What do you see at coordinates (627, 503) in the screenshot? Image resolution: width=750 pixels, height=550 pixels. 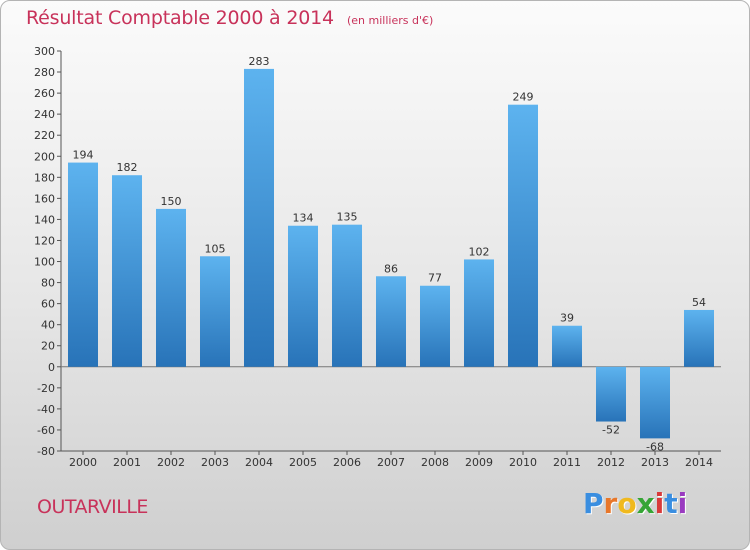 I see `brand-logo-letter: o` at bounding box center [627, 503].